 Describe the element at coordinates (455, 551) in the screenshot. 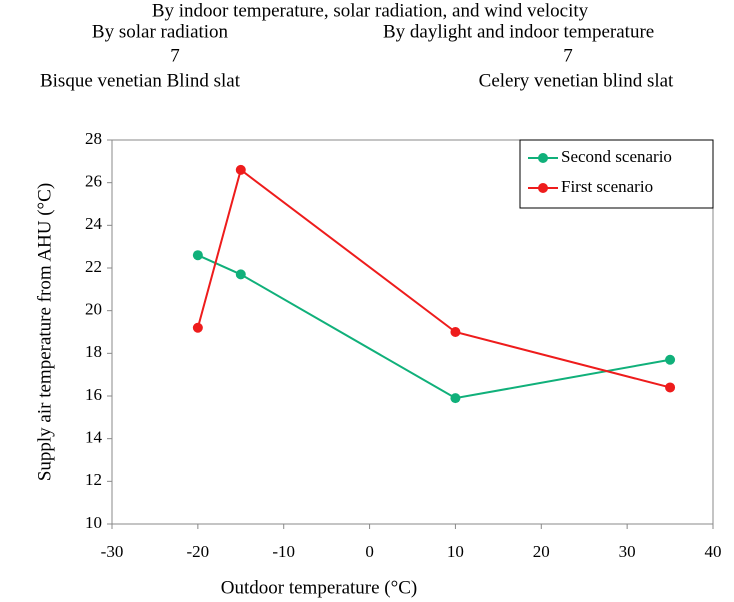

I see `x-tick-label: 10` at that location.